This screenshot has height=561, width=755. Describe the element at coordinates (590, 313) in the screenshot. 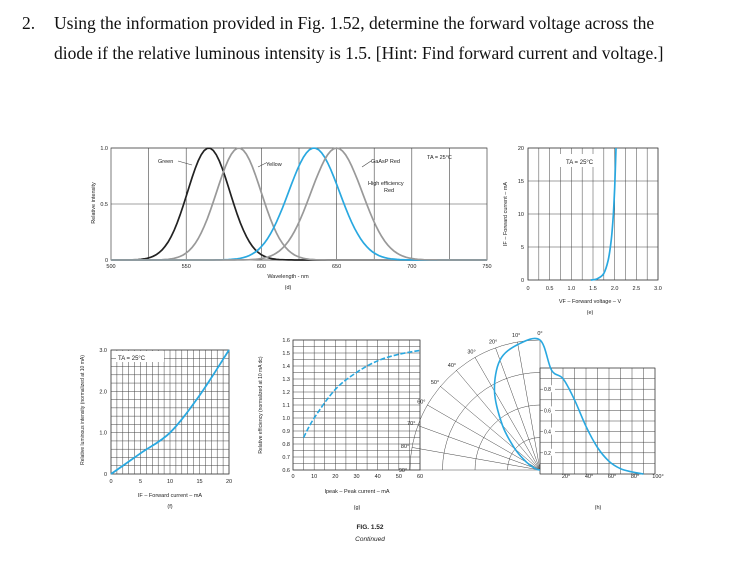

I see `panel-e-label: (e)` at that location.